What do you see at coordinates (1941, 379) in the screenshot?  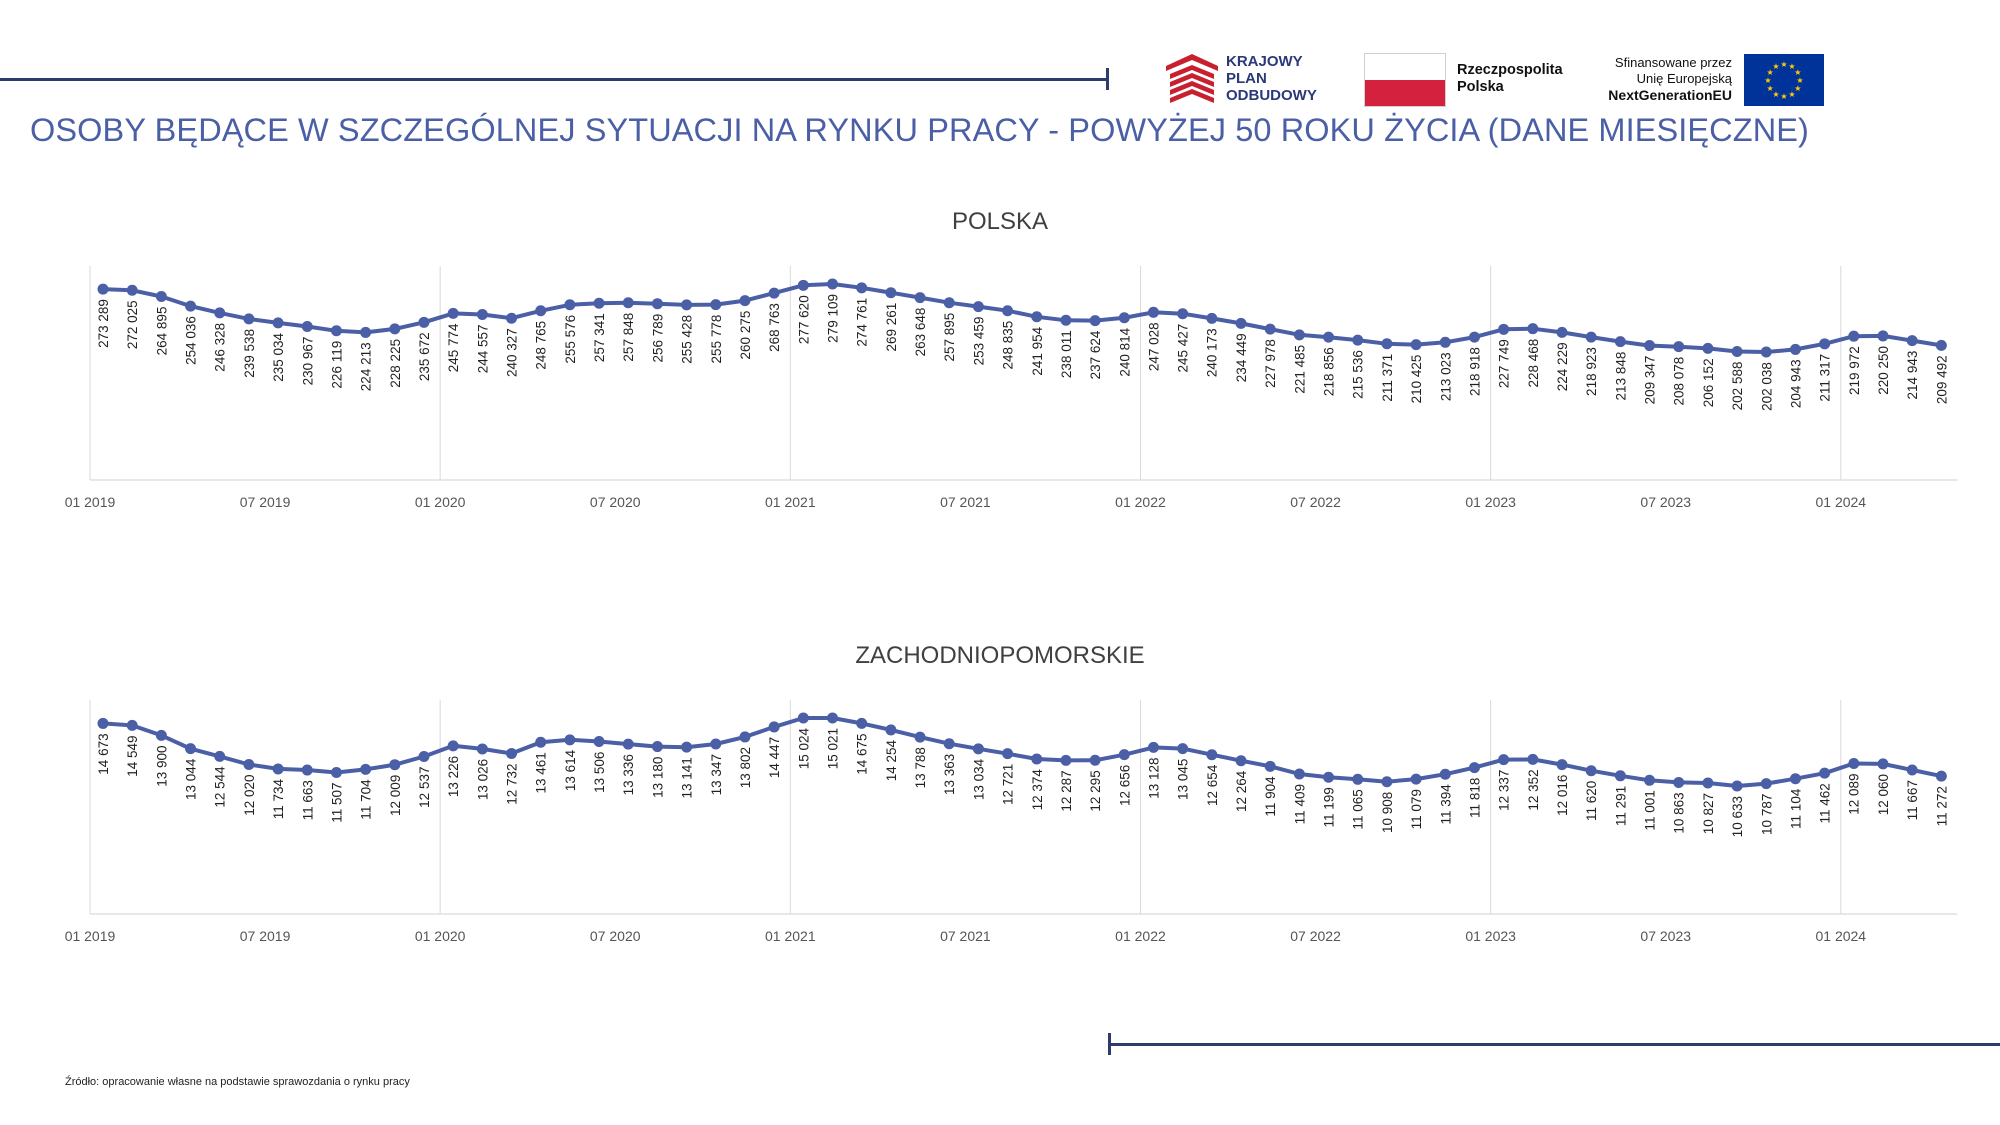 I see `data-label: 209 492` at bounding box center [1941, 379].